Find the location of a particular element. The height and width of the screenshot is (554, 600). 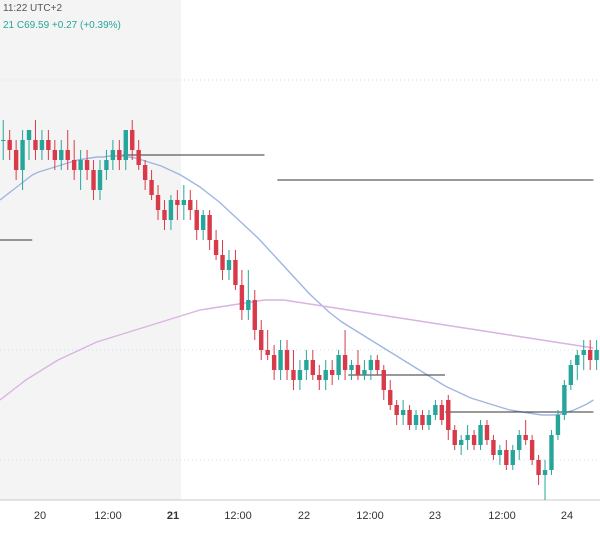

x-tick-label: 20 is located at coordinates (40, 516).